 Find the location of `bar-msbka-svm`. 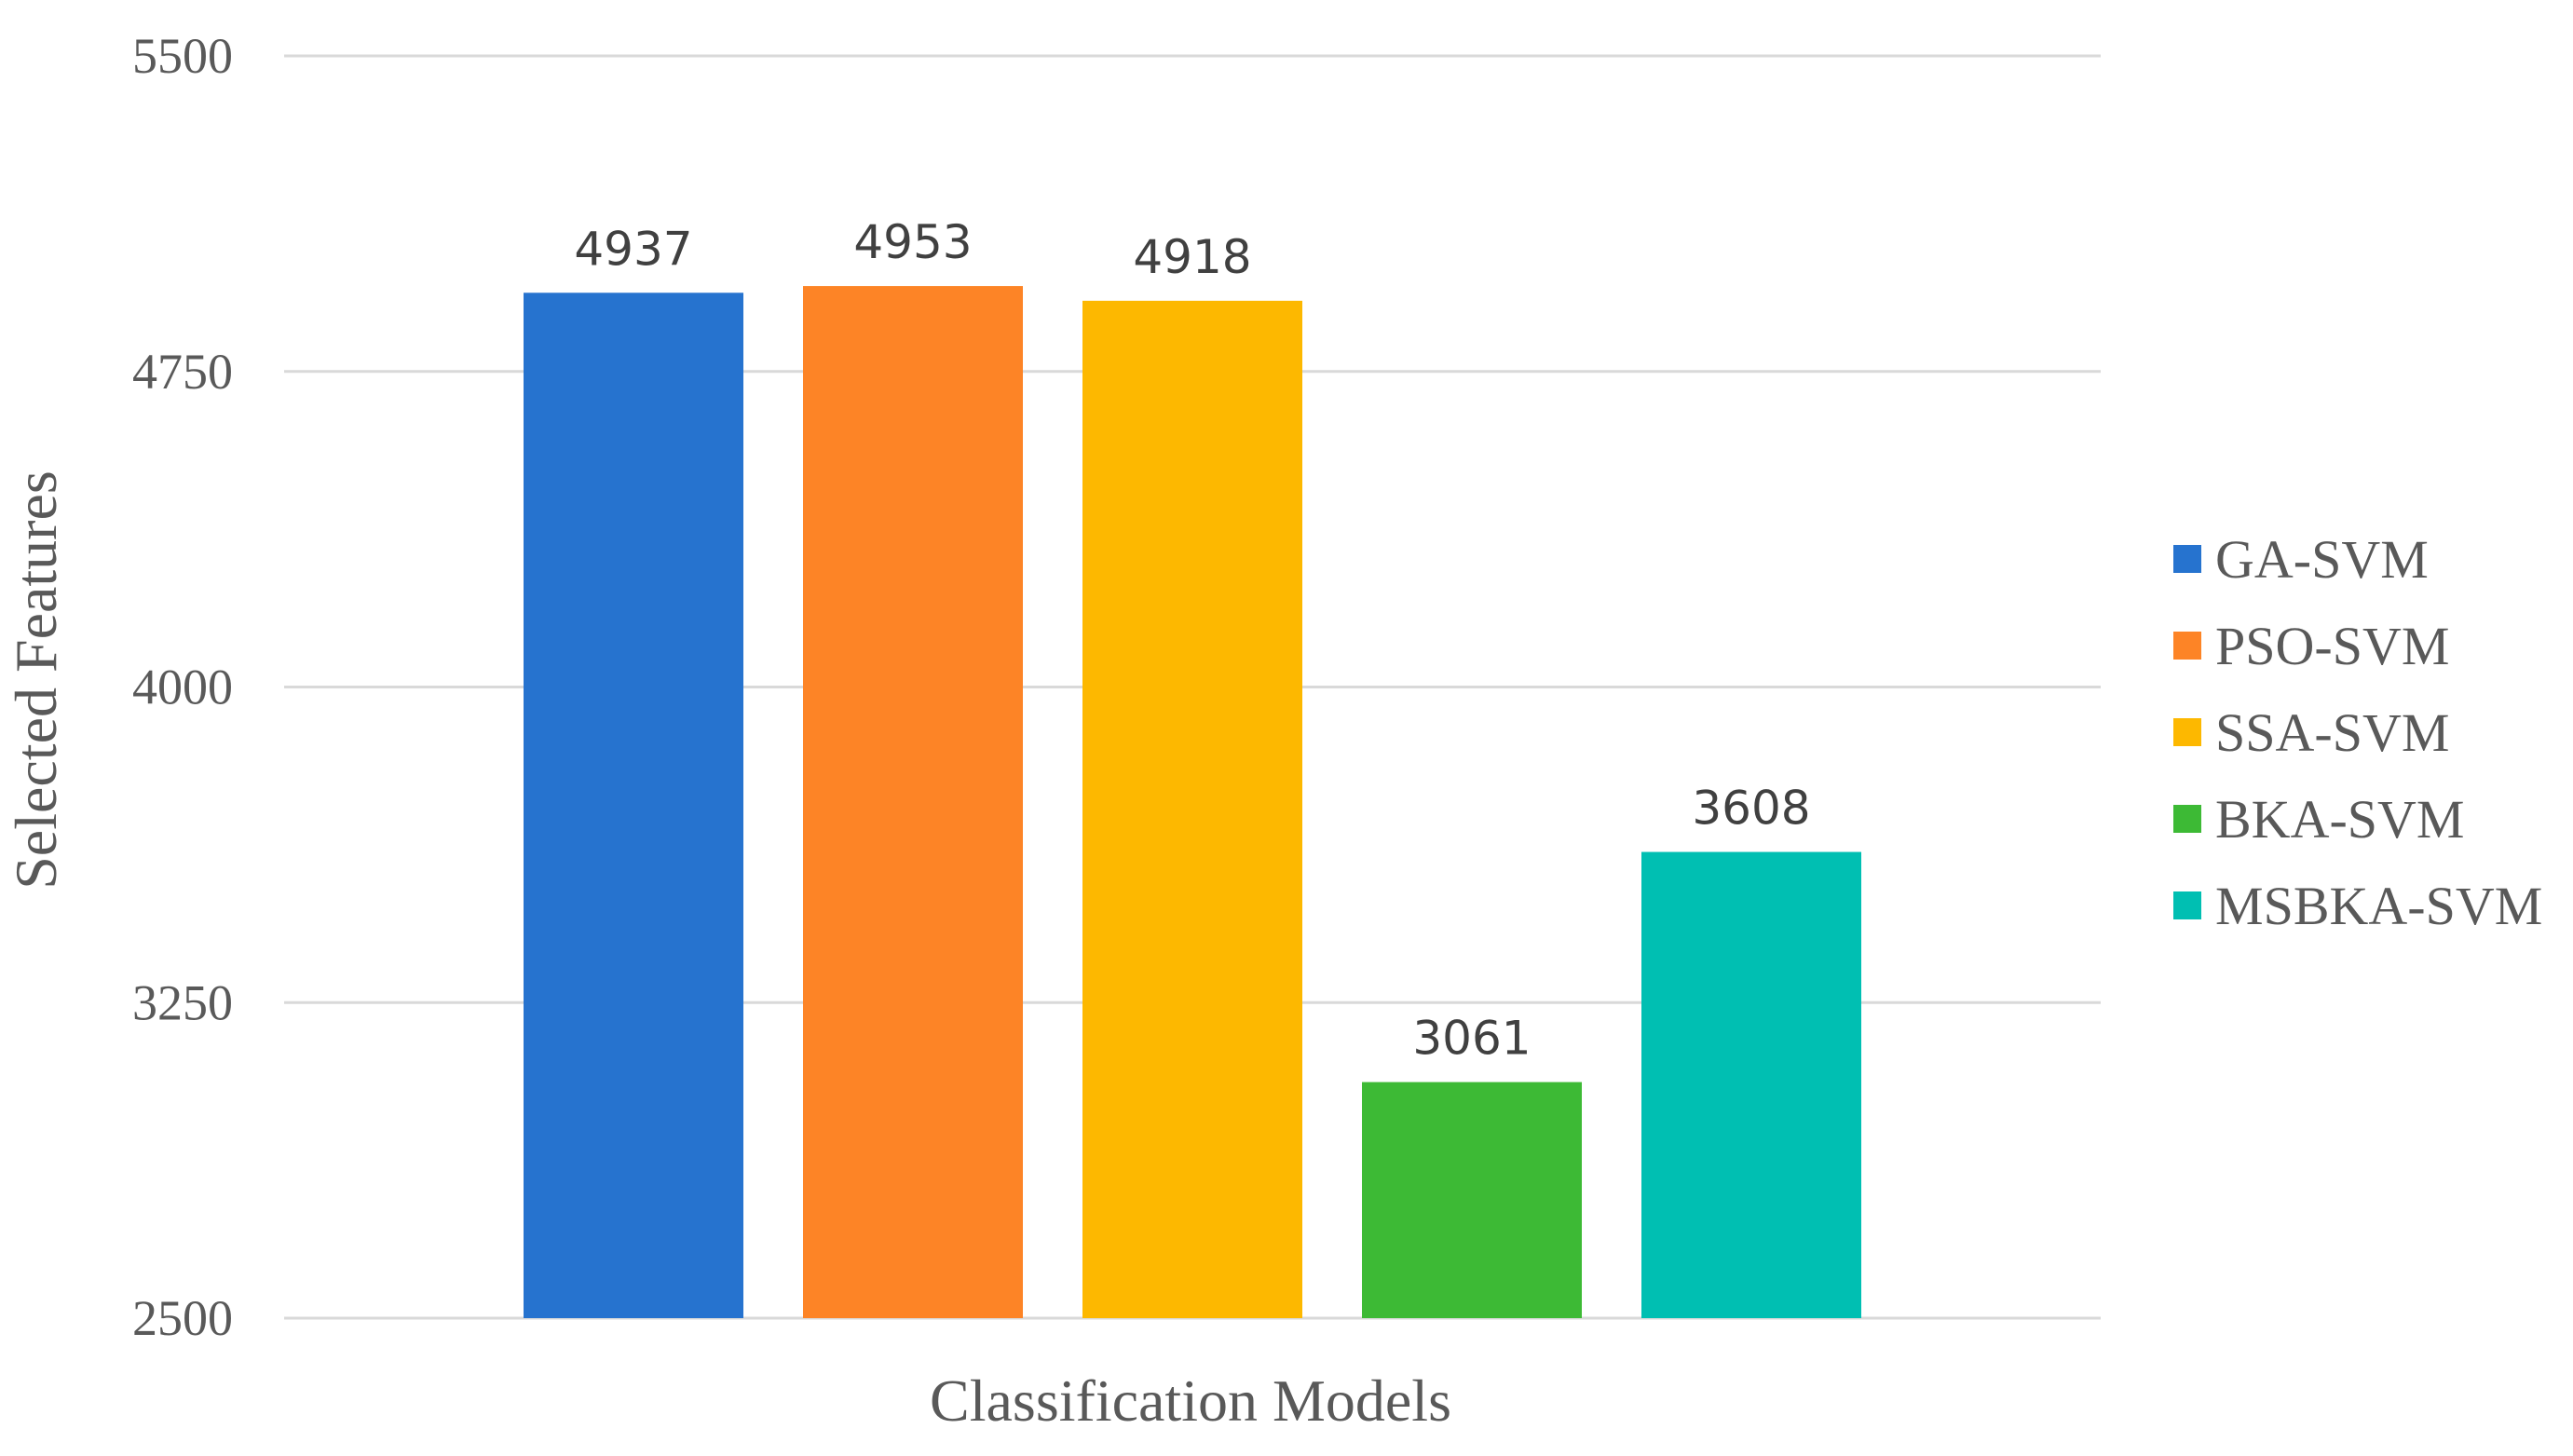

bar-msbka-svm is located at coordinates (1751, 1084).